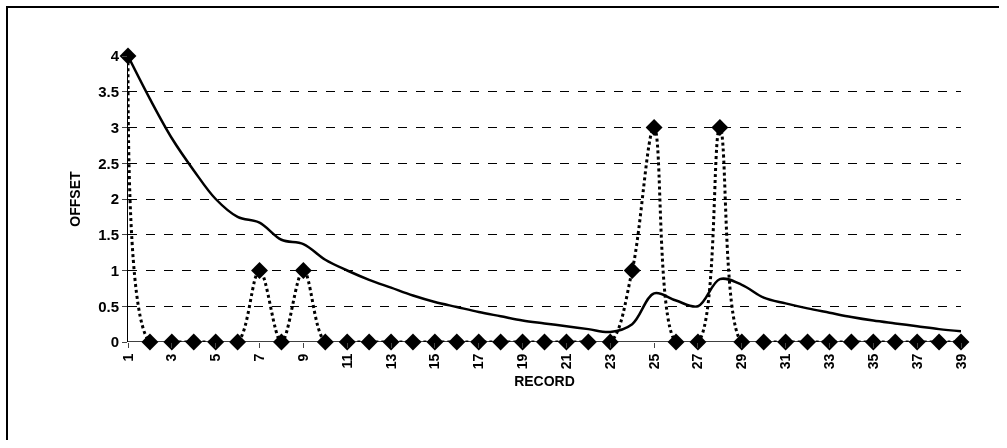 This screenshot has height=448, width=1007. I want to click on x-tick-label: 29, so click(741, 361).